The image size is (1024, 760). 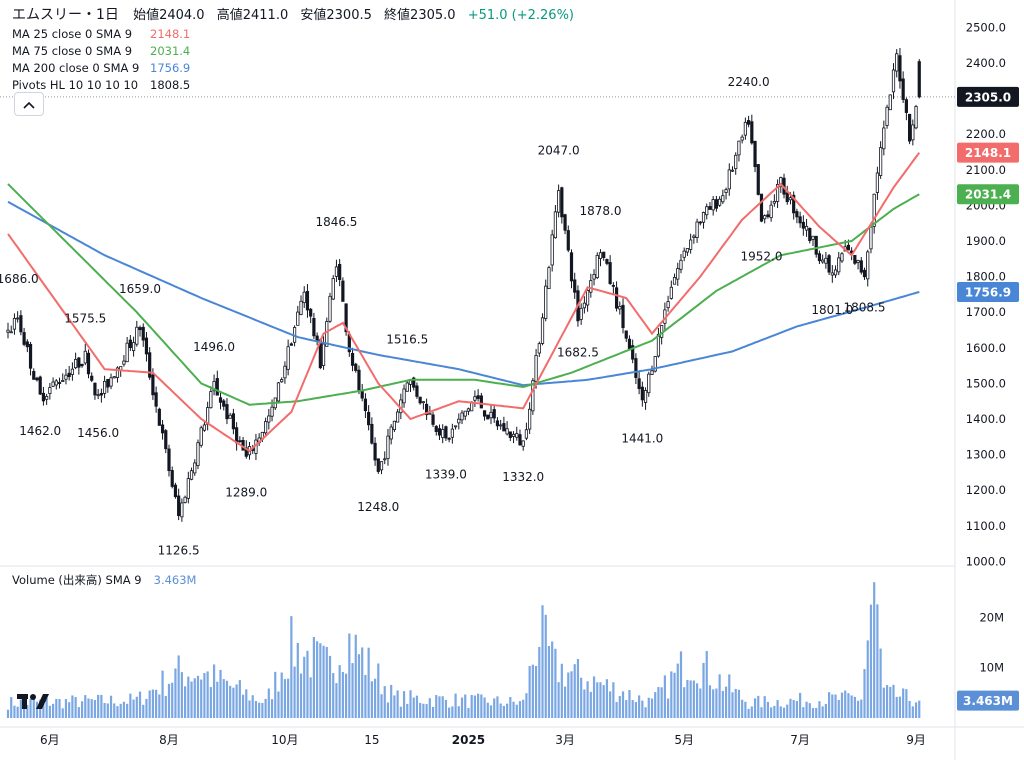 I want to click on legend-ma25: MA 25 close 0 SMA 9 2148.1, so click(x=101, y=34).